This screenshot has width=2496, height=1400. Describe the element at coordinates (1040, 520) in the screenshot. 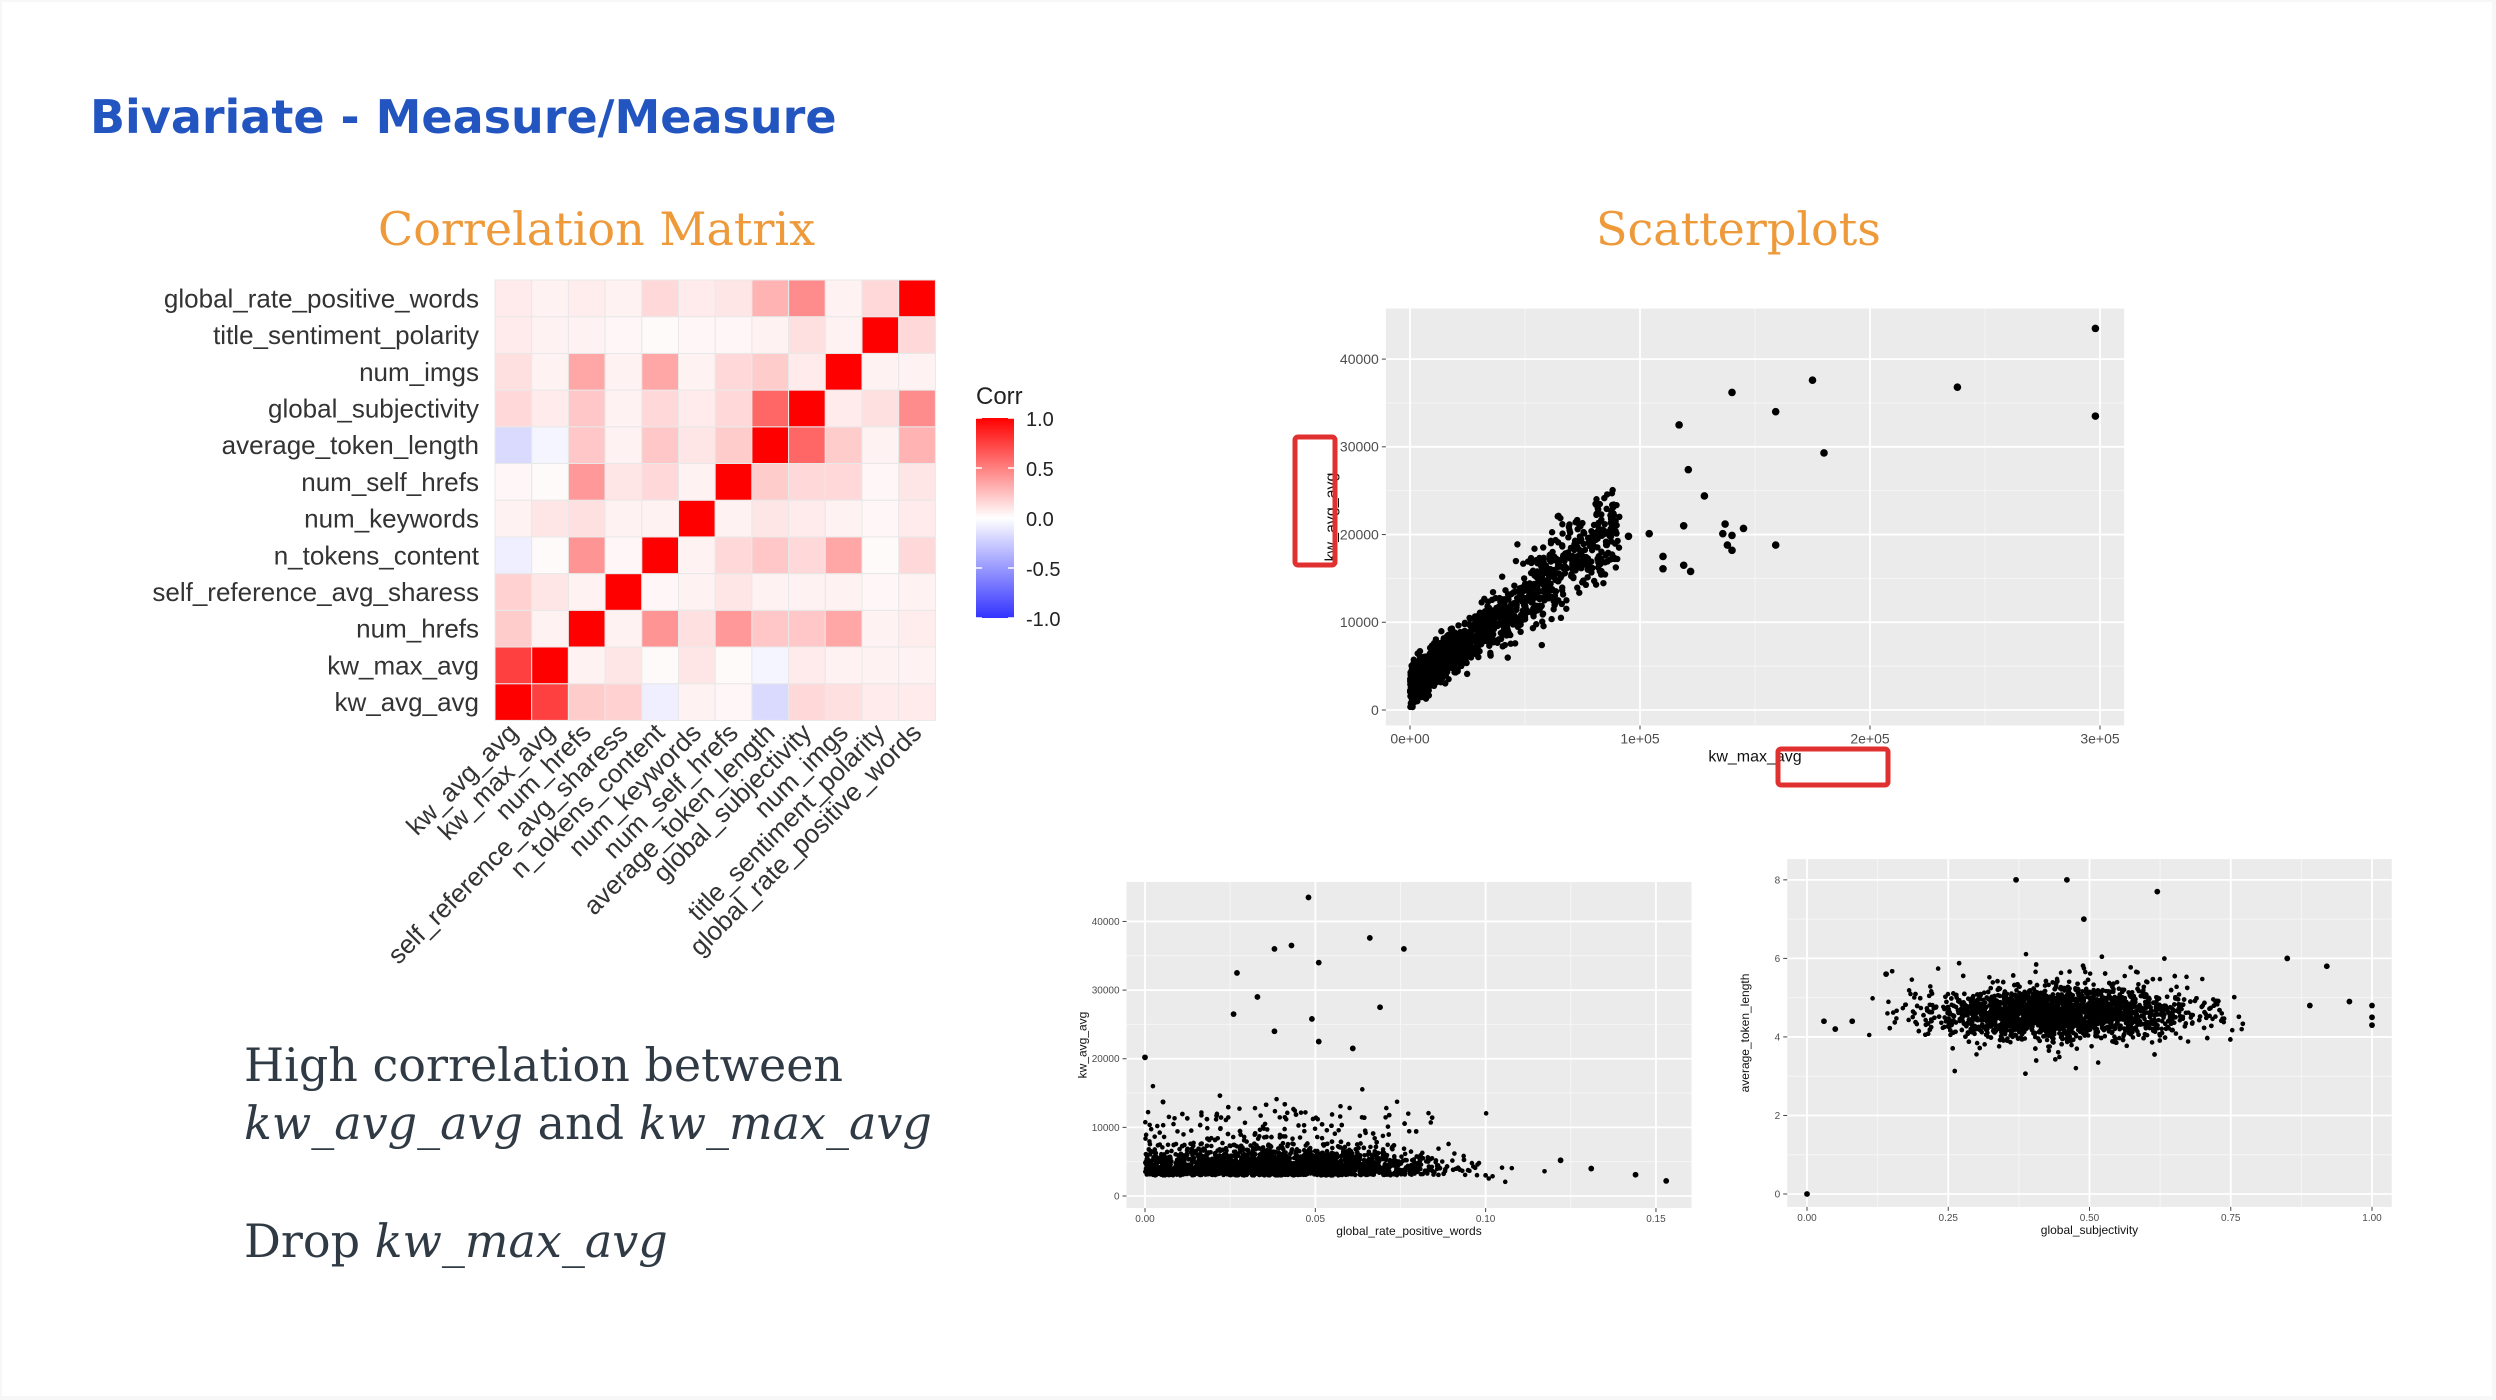

I see `heatmap-legend-label: 0.0` at that location.